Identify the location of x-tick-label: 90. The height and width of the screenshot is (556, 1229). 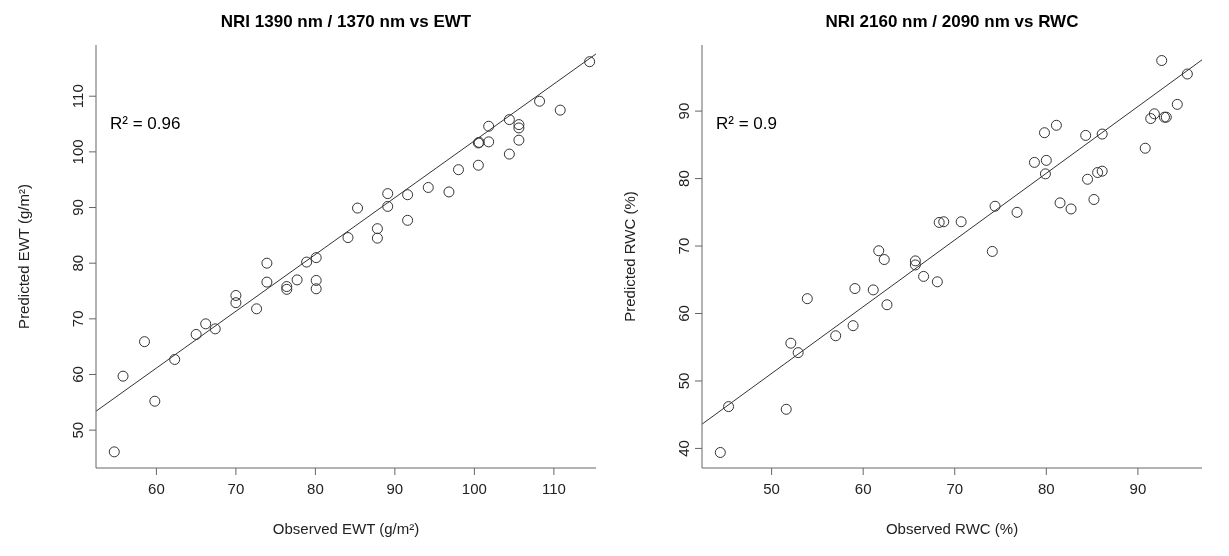
(395, 488).